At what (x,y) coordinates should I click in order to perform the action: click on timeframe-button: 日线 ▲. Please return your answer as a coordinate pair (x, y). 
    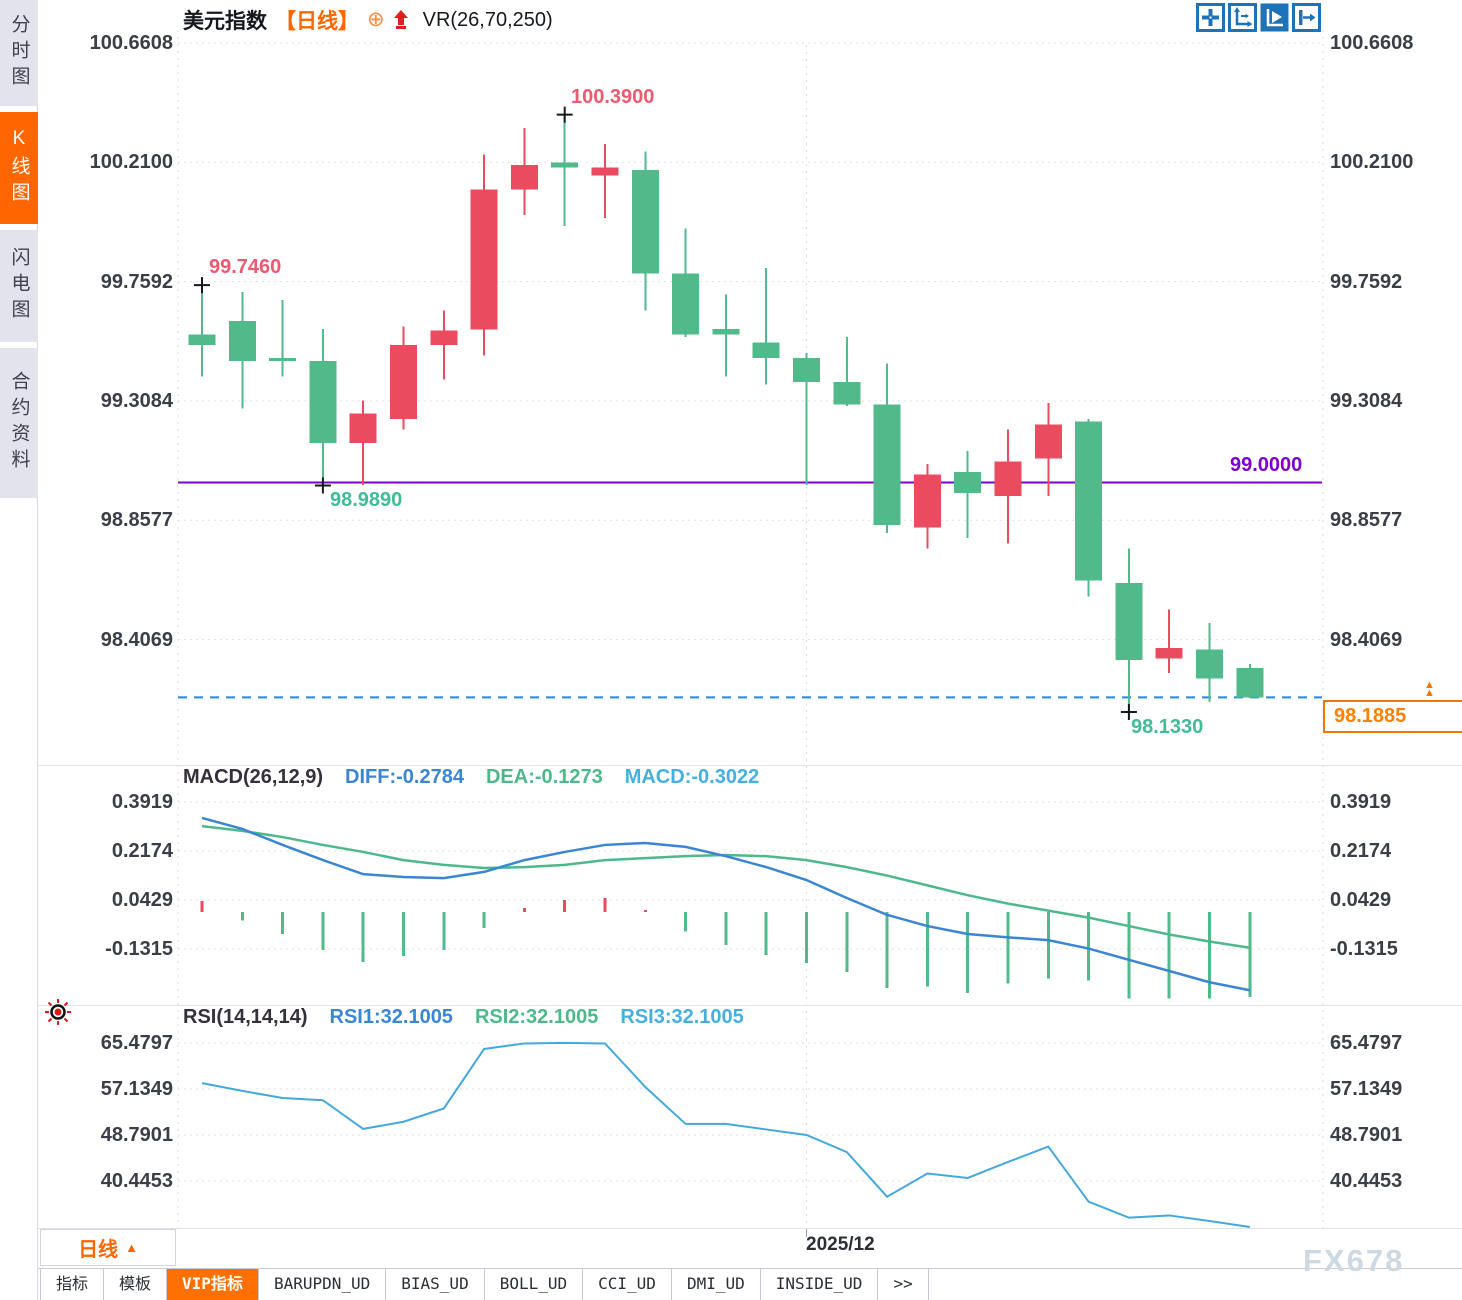
    Looking at the image, I should click on (108, 1247).